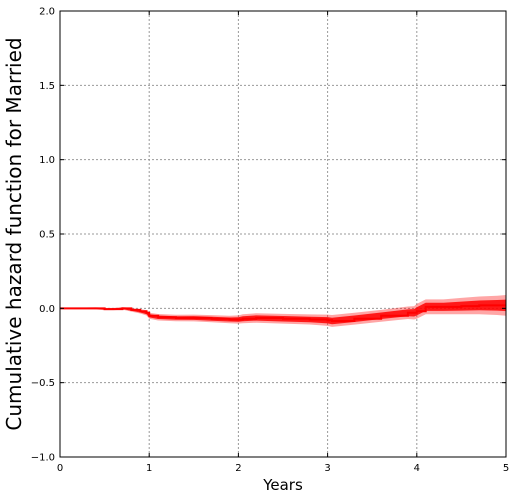  Describe the element at coordinates (47, 309) in the screenshot. I see `y-tick-label: 0.0` at that location.